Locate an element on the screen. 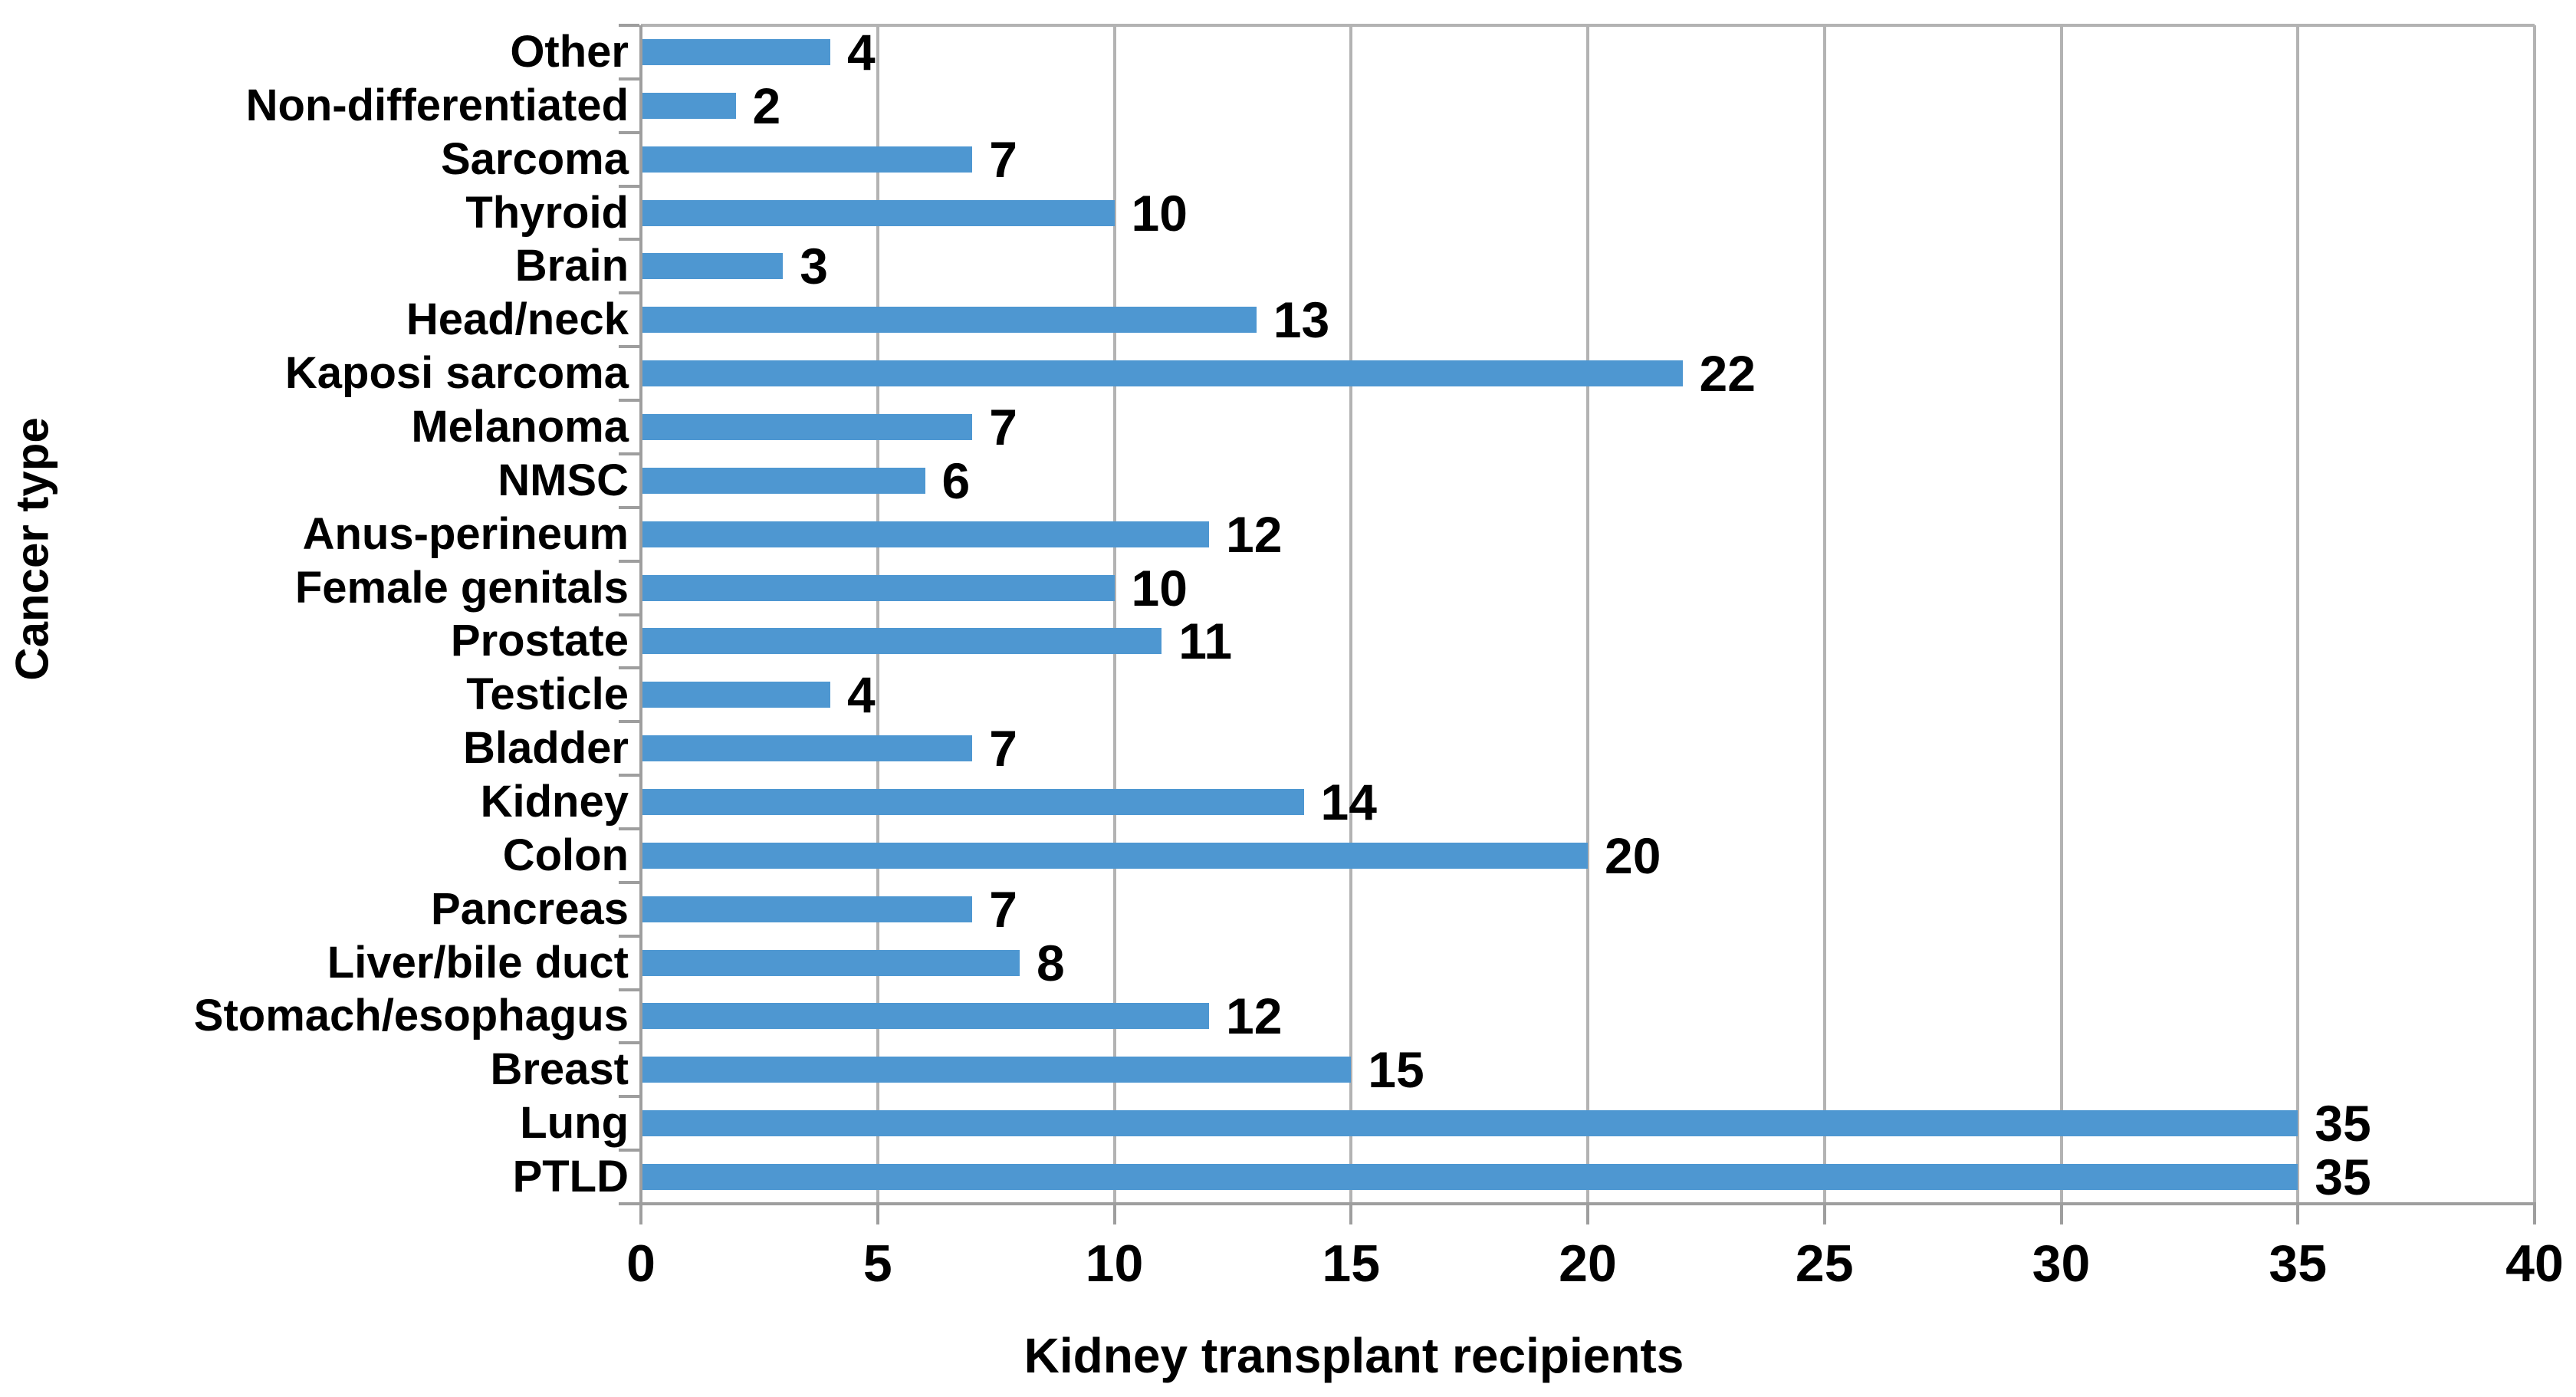 This screenshot has height=1397, width=2576. x-tick-label: 5 is located at coordinates (877, 1263).